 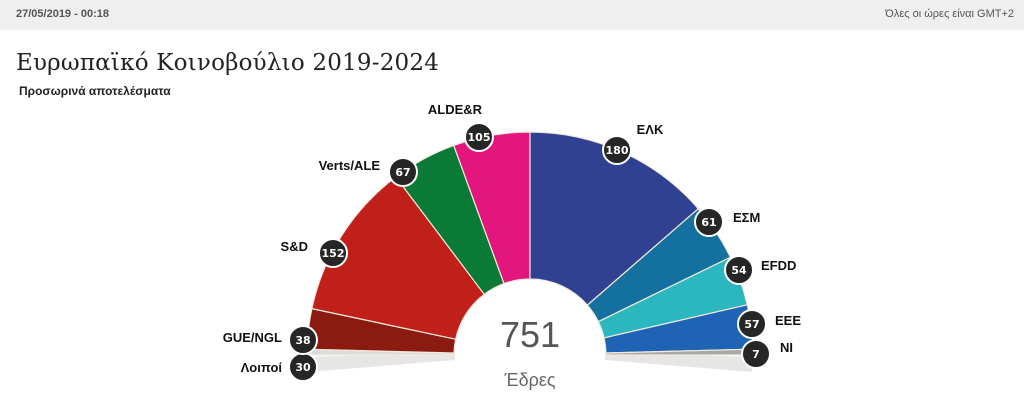 I want to click on seats-label: Έδρες, so click(x=529, y=380).